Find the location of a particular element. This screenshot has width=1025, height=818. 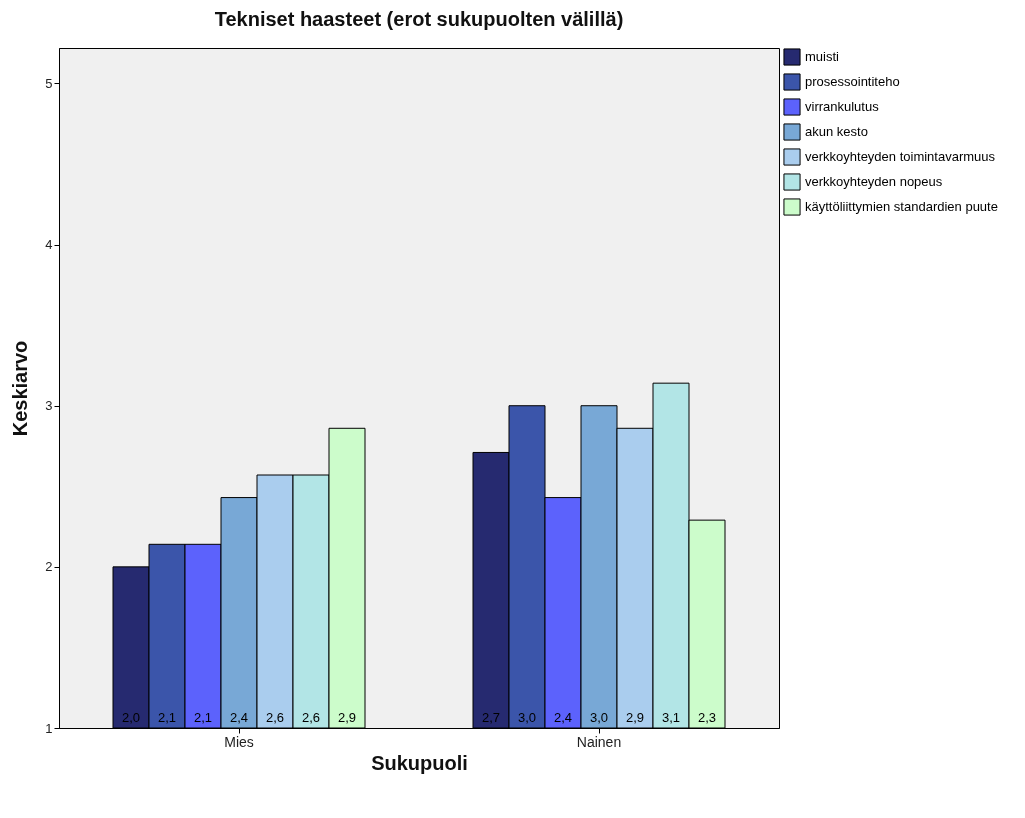

legend-label: verkkoyhteyden toimintavarmuus is located at coordinates (900, 156).